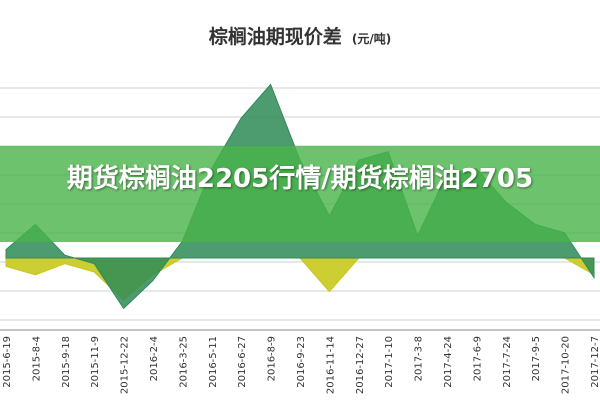 This screenshot has height=400, width=600. Describe the element at coordinates (419, 358) in the screenshot. I see `x-tick-label-14: 2017-3-8` at that location.